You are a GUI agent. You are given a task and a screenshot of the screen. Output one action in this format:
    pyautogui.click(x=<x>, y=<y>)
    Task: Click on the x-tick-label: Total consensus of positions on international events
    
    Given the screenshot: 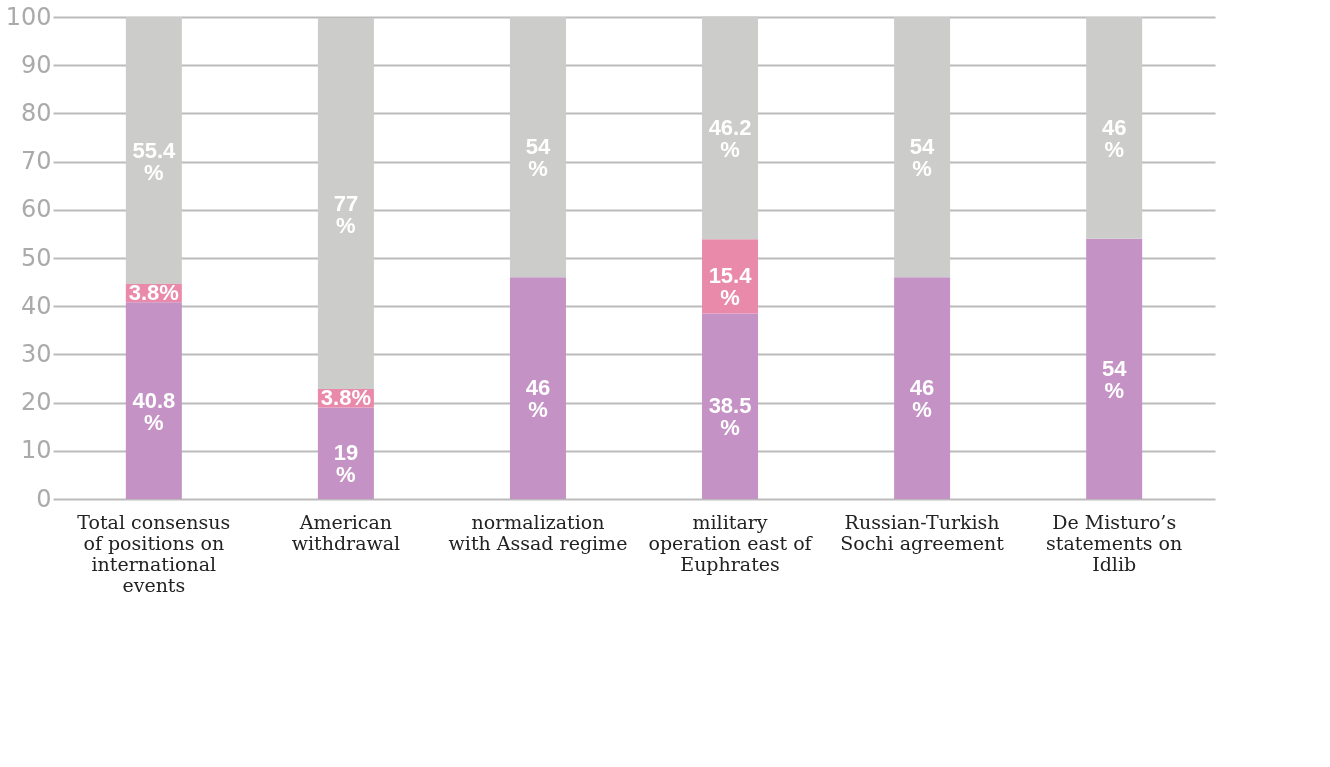 What is the action you would take?
    pyautogui.click(x=154, y=553)
    